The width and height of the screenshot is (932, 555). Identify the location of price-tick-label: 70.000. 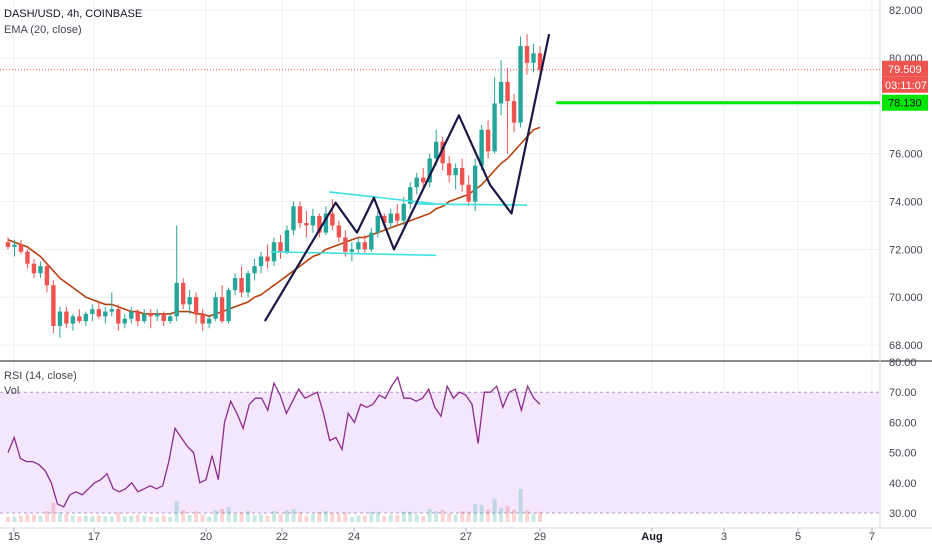
(906, 298).